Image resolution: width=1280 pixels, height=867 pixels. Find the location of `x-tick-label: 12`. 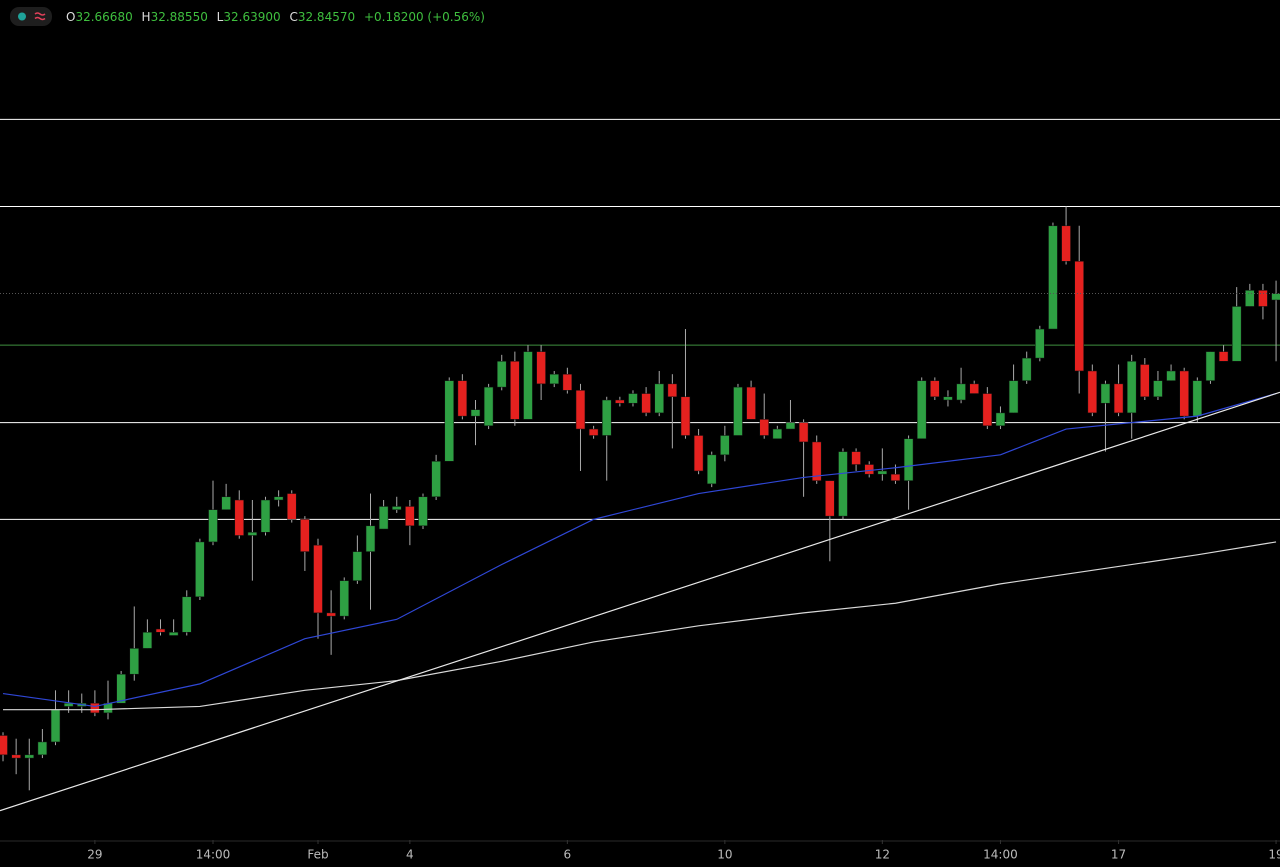

x-tick-label: 12 is located at coordinates (882, 855).